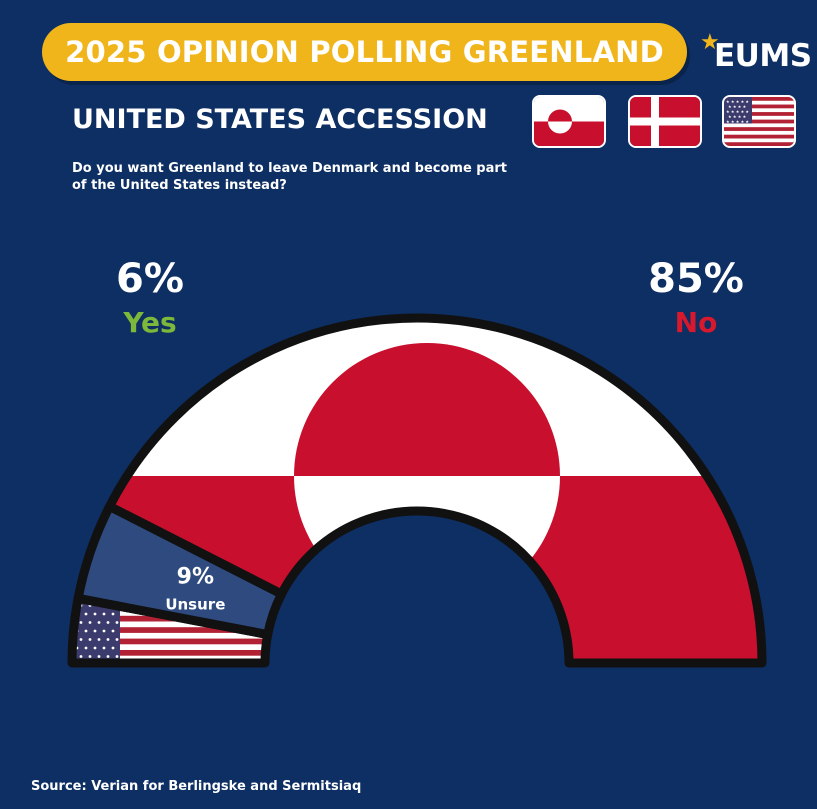 Image resolution: width=817 pixels, height=809 pixels. I want to click on greenland-flag-icon, so click(569, 121).